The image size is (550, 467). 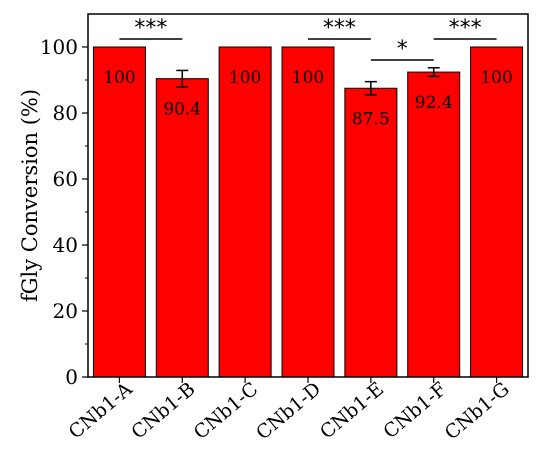 What do you see at coordinates (415, 410) in the screenshot?
I see `x-tick-label: CNb1-F` at bounding box center [415, 410].